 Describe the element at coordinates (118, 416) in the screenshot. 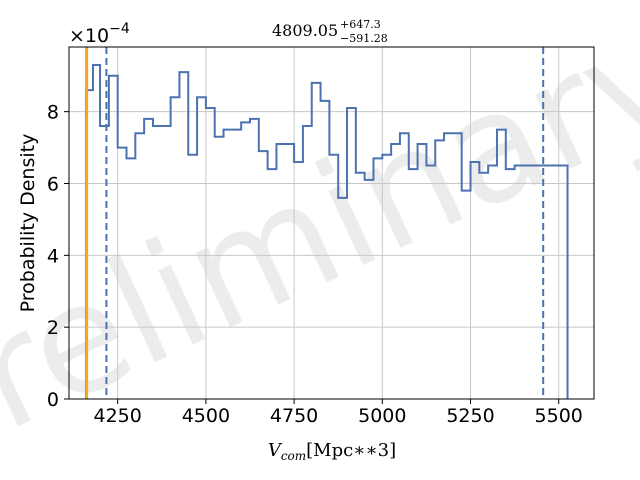

I see `x-tick-label: 4250` at that location.